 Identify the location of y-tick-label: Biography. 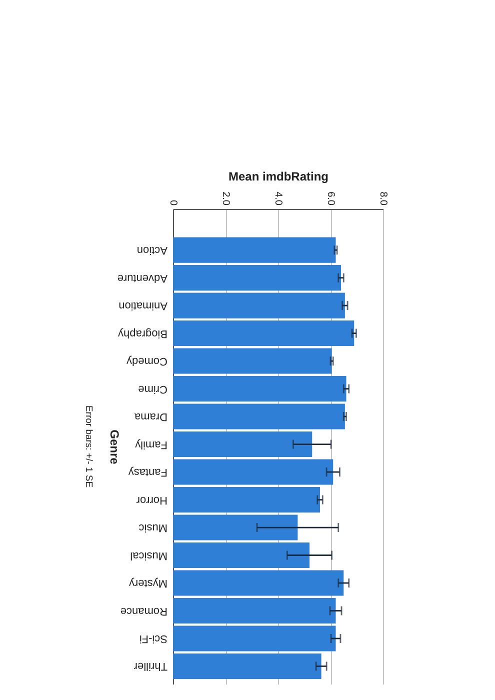
(142, 333).